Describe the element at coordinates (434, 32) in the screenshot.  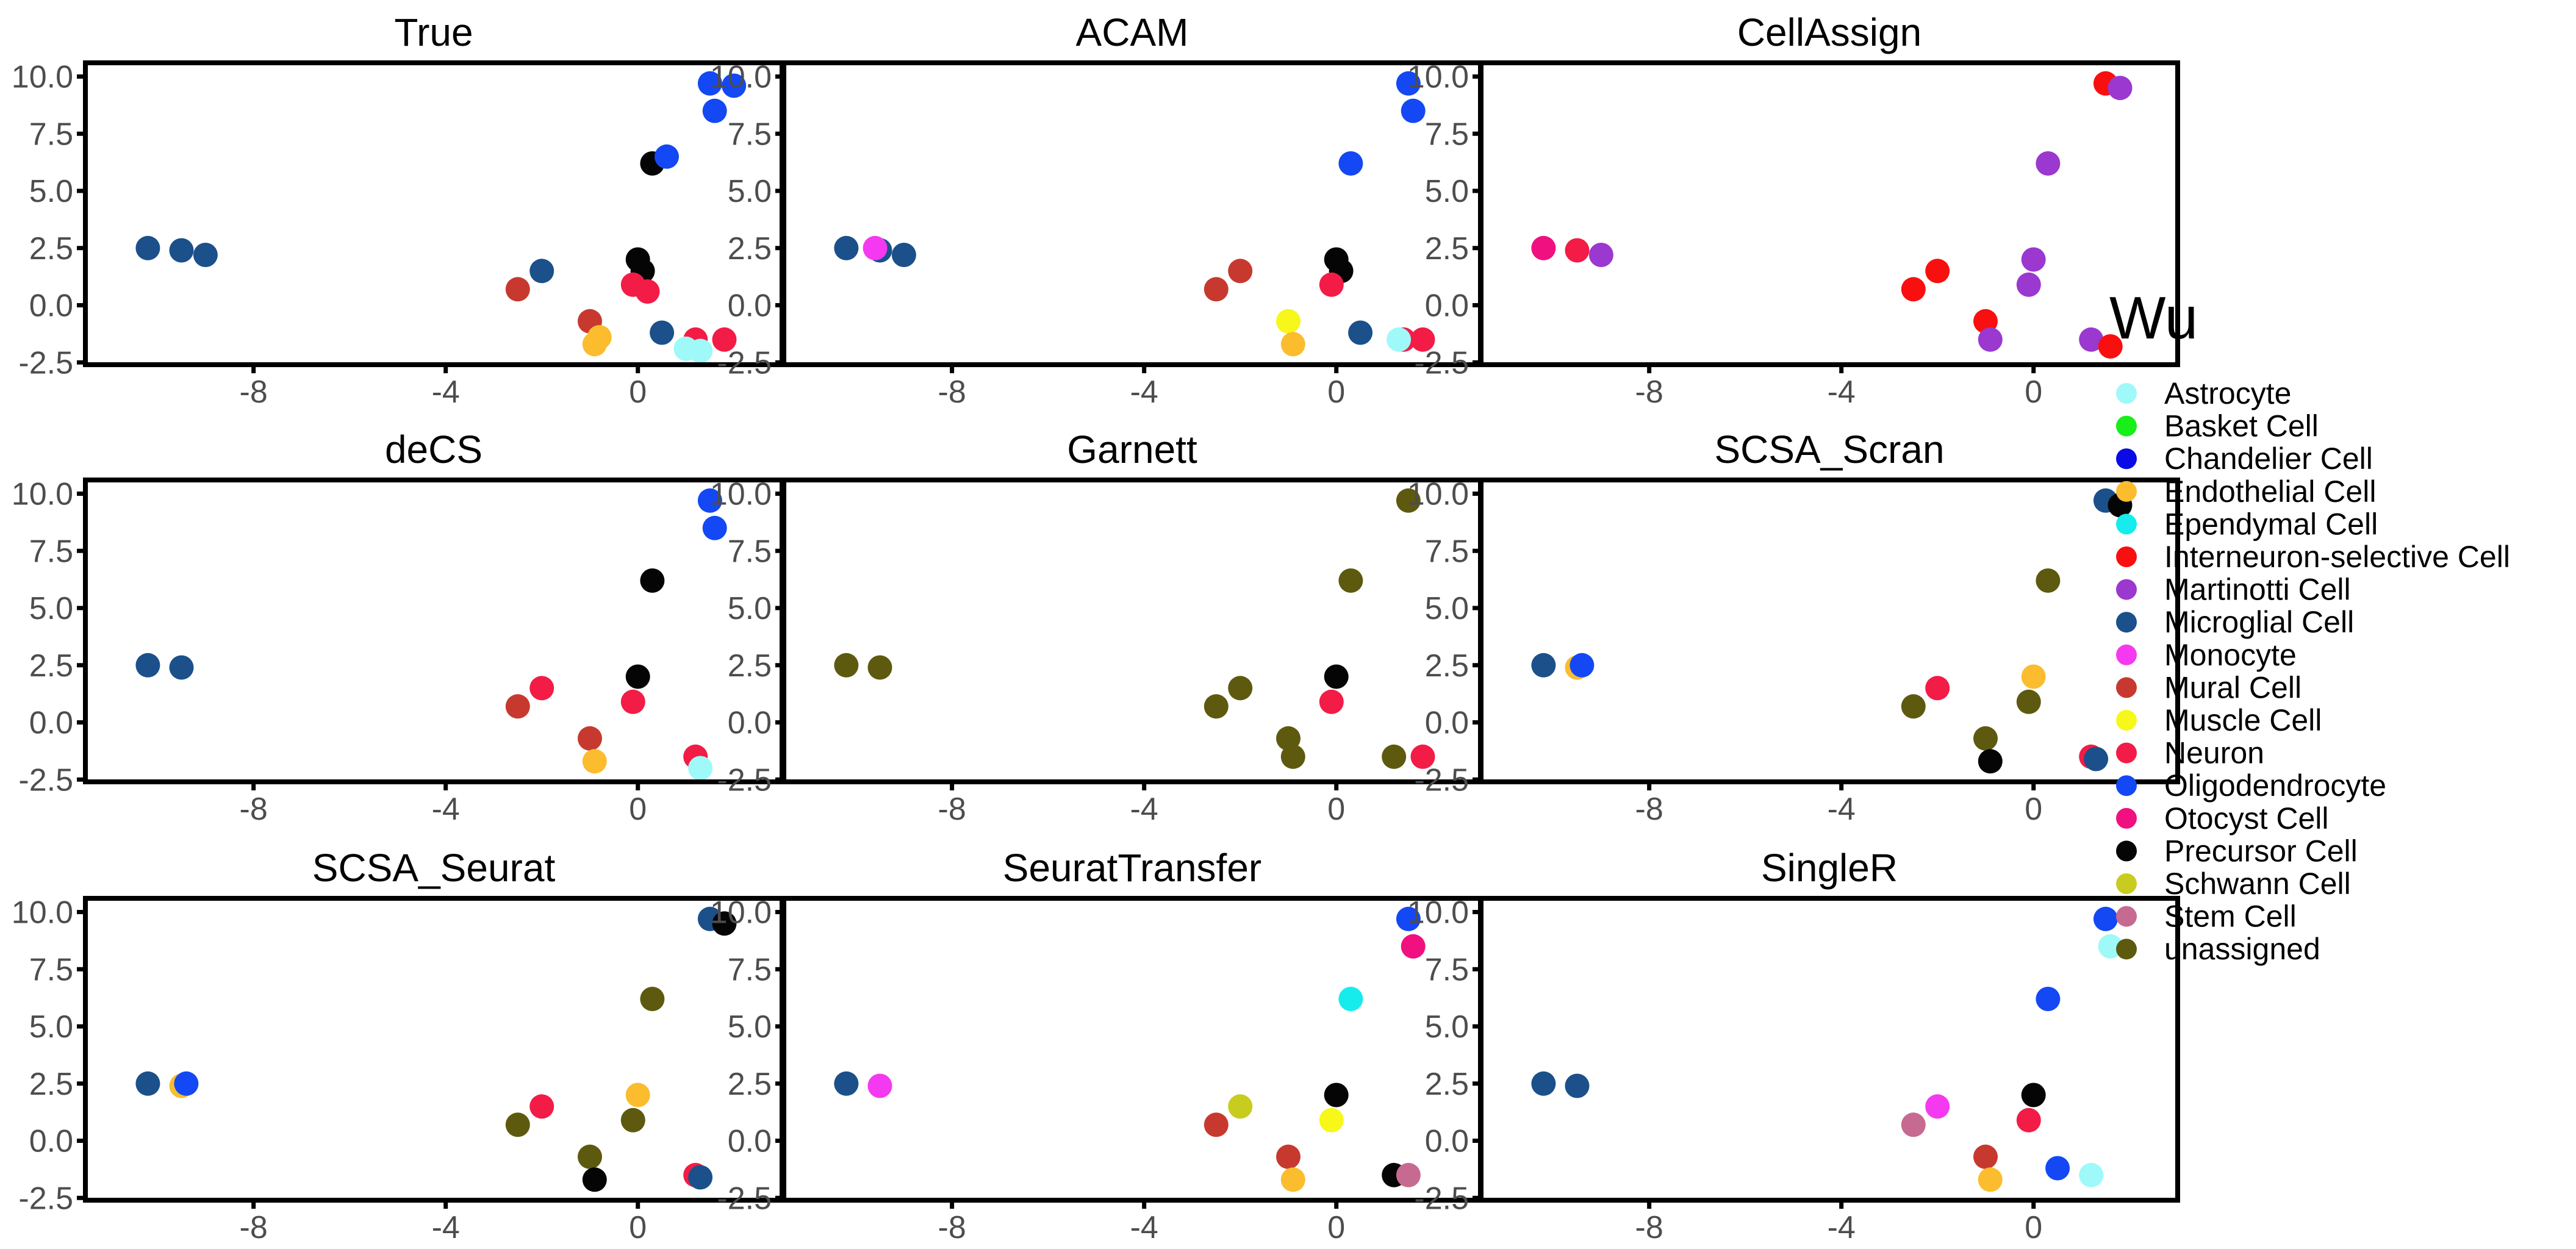
I see `panel-title: True` at that location.